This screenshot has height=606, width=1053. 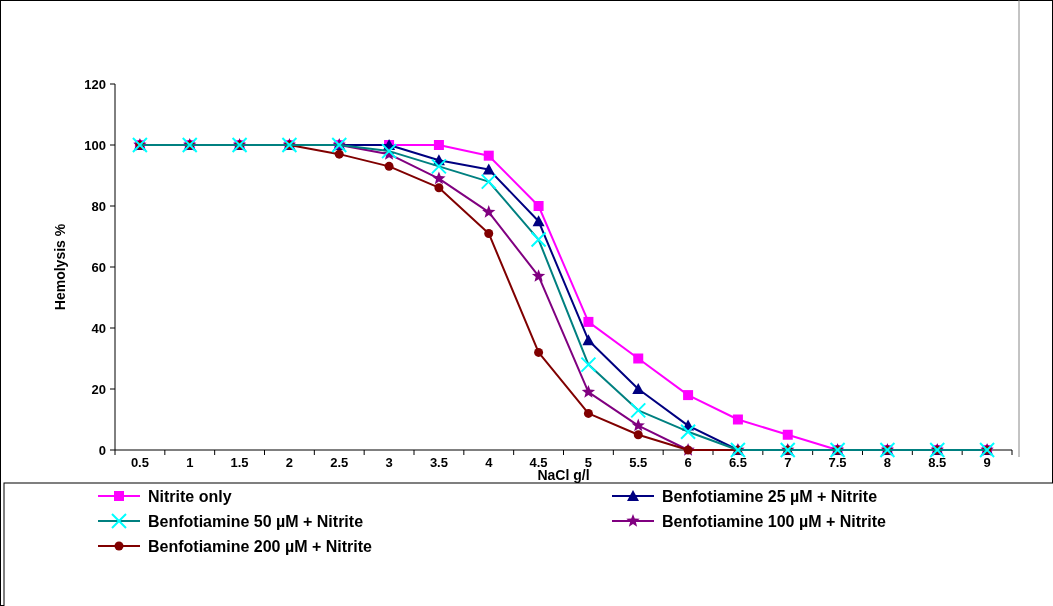 I want to click on x-tick-label: 5, so click(x=588, y=462).